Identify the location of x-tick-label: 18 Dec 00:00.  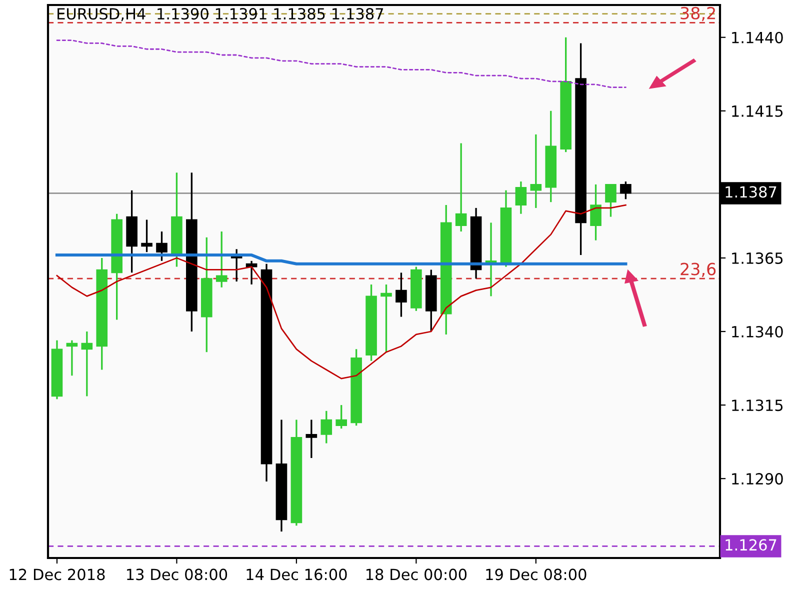
(416, 574).